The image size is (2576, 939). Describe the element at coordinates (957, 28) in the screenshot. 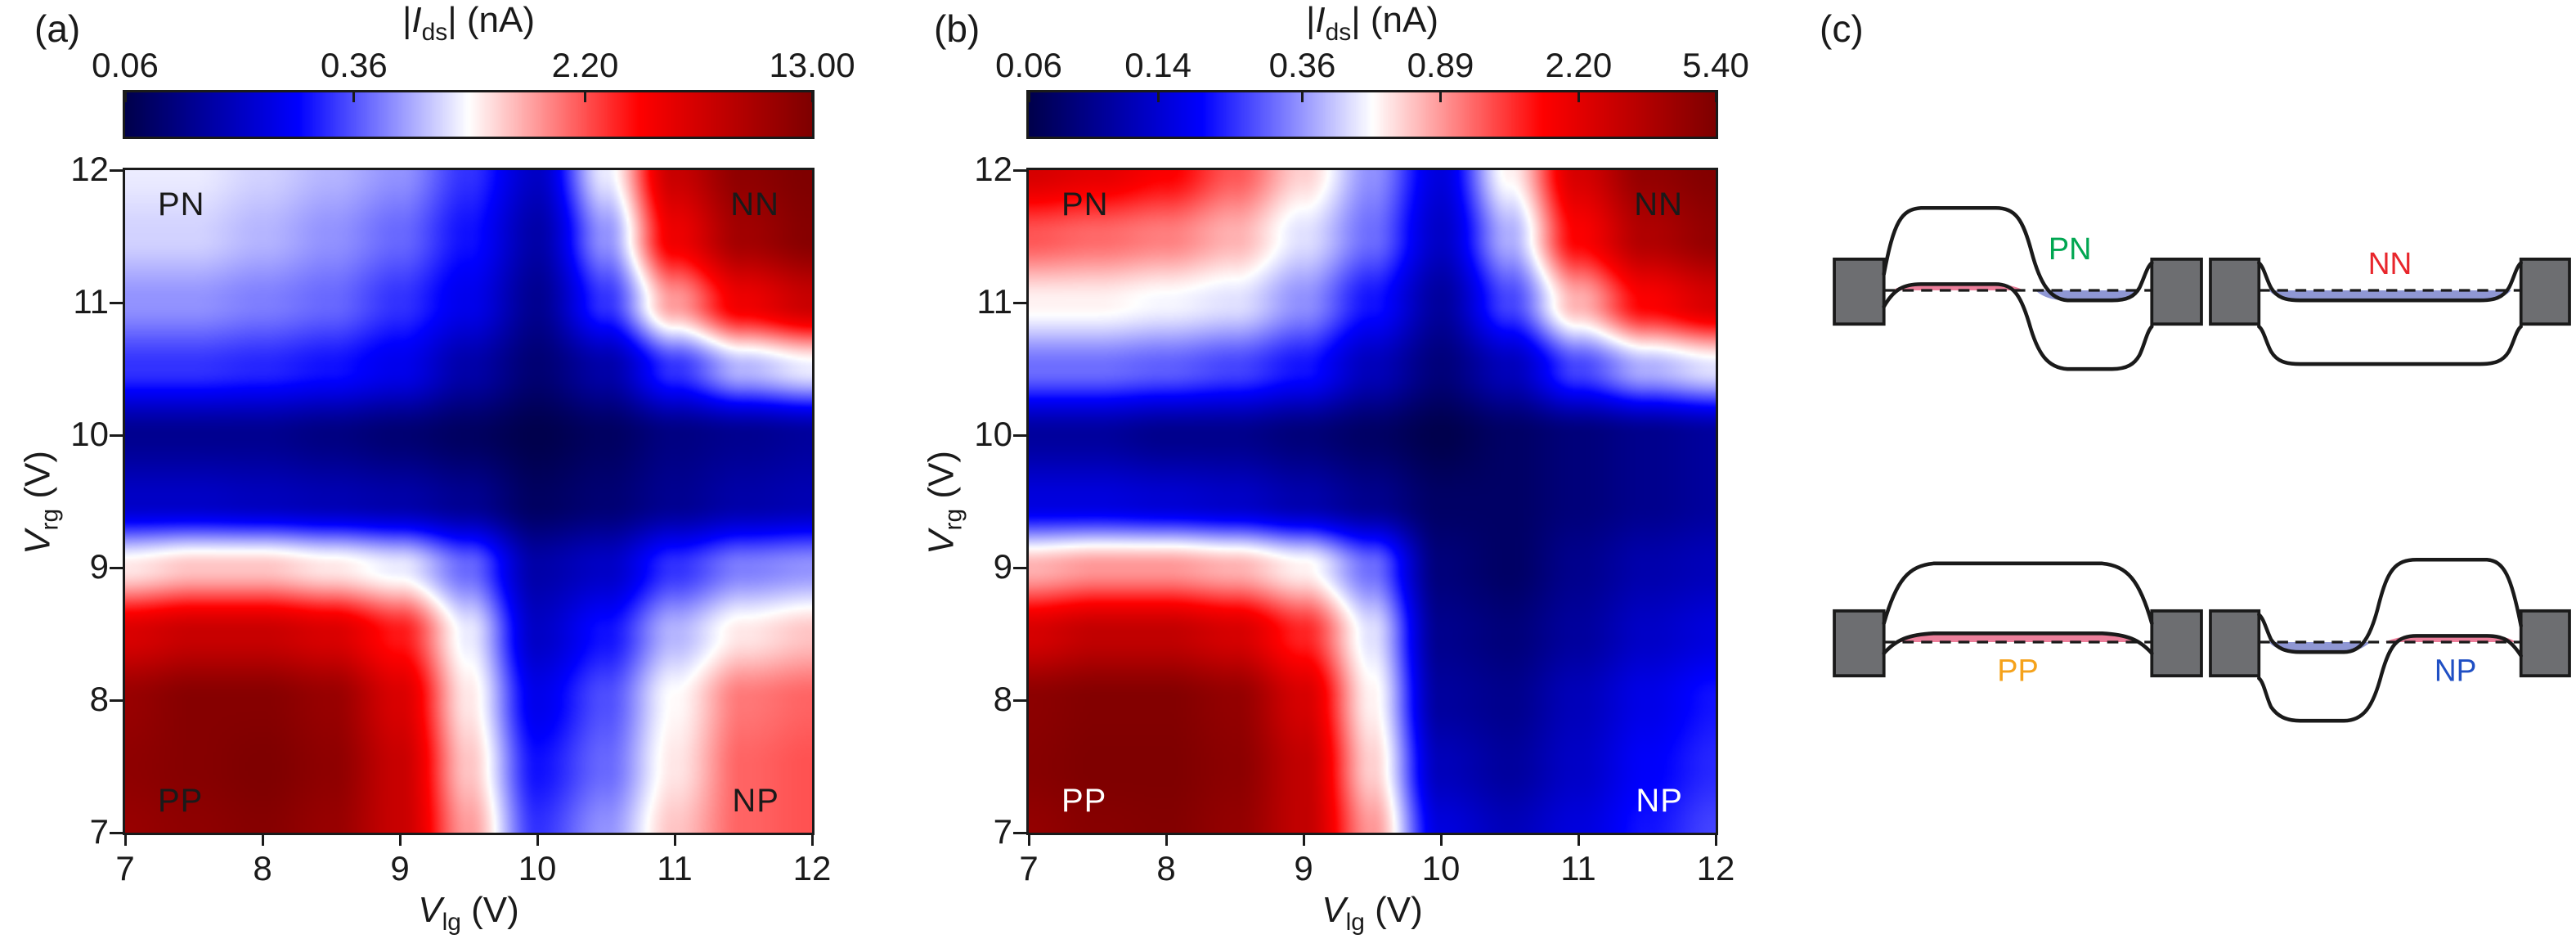

I see `panel-b-label: (b)` at that location.